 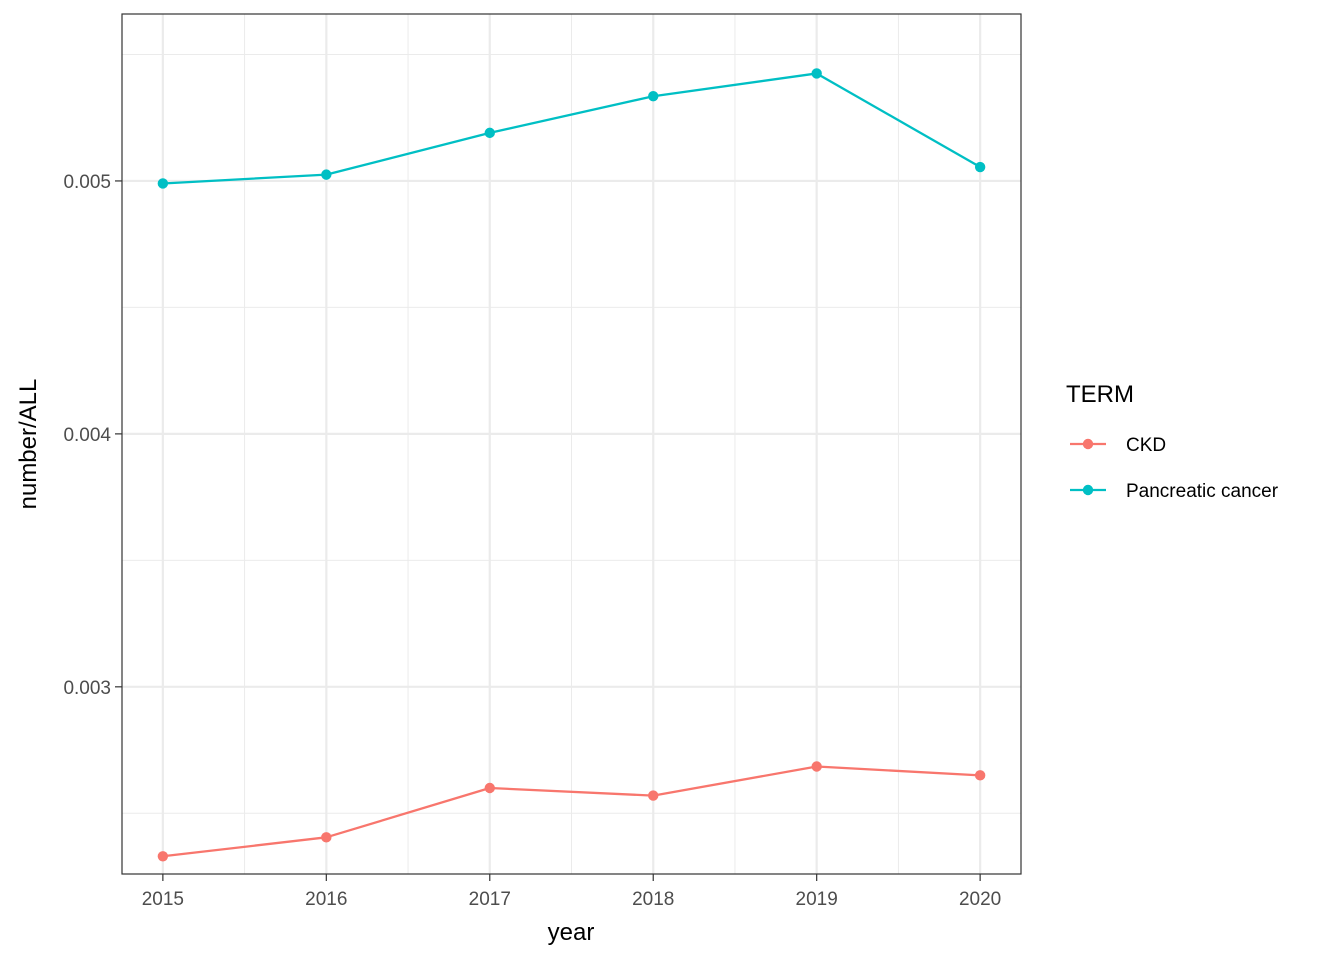 I want to click on legend-title: TERM, so click(x=1100, y=394).